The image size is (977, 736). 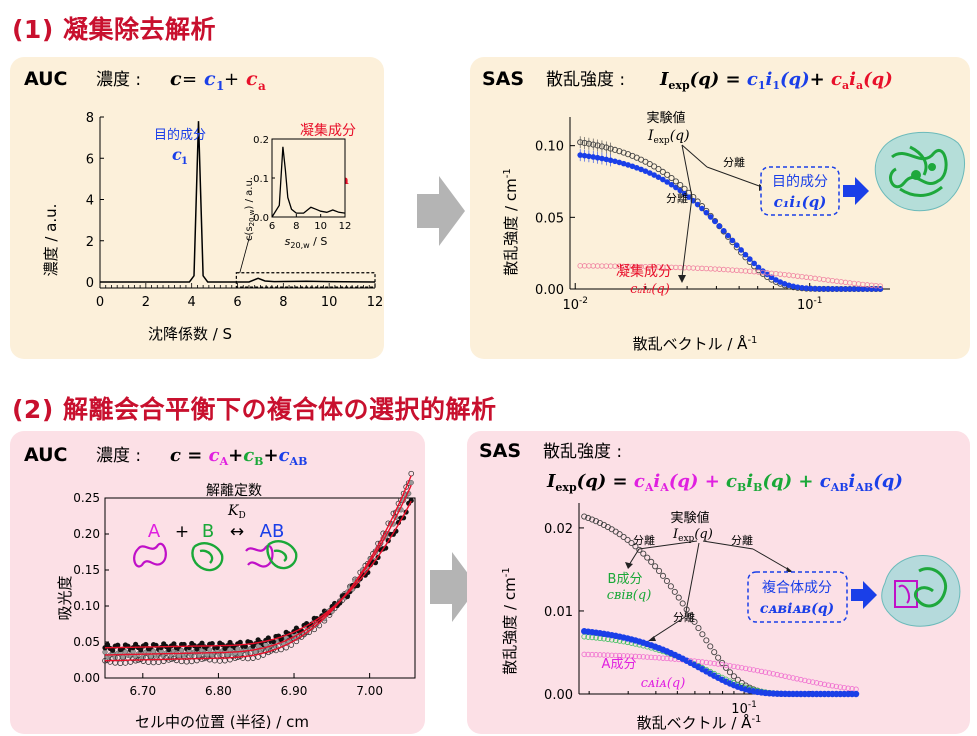 What do you see at coordinates (272, 226) in the screenshot?
I see `auc1-inset-xtick-label: 6` at bounding box center [272, 226].